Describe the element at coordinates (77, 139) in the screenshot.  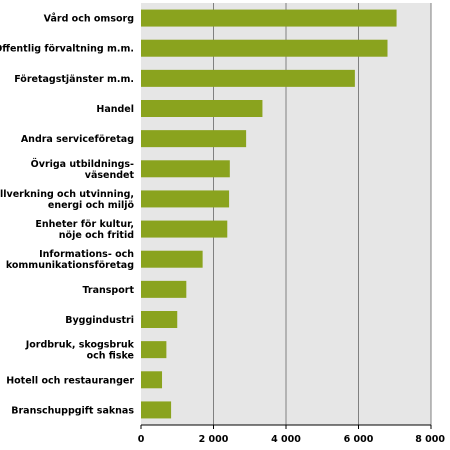
I see `category-label: Andra serviceföretag` at that location.